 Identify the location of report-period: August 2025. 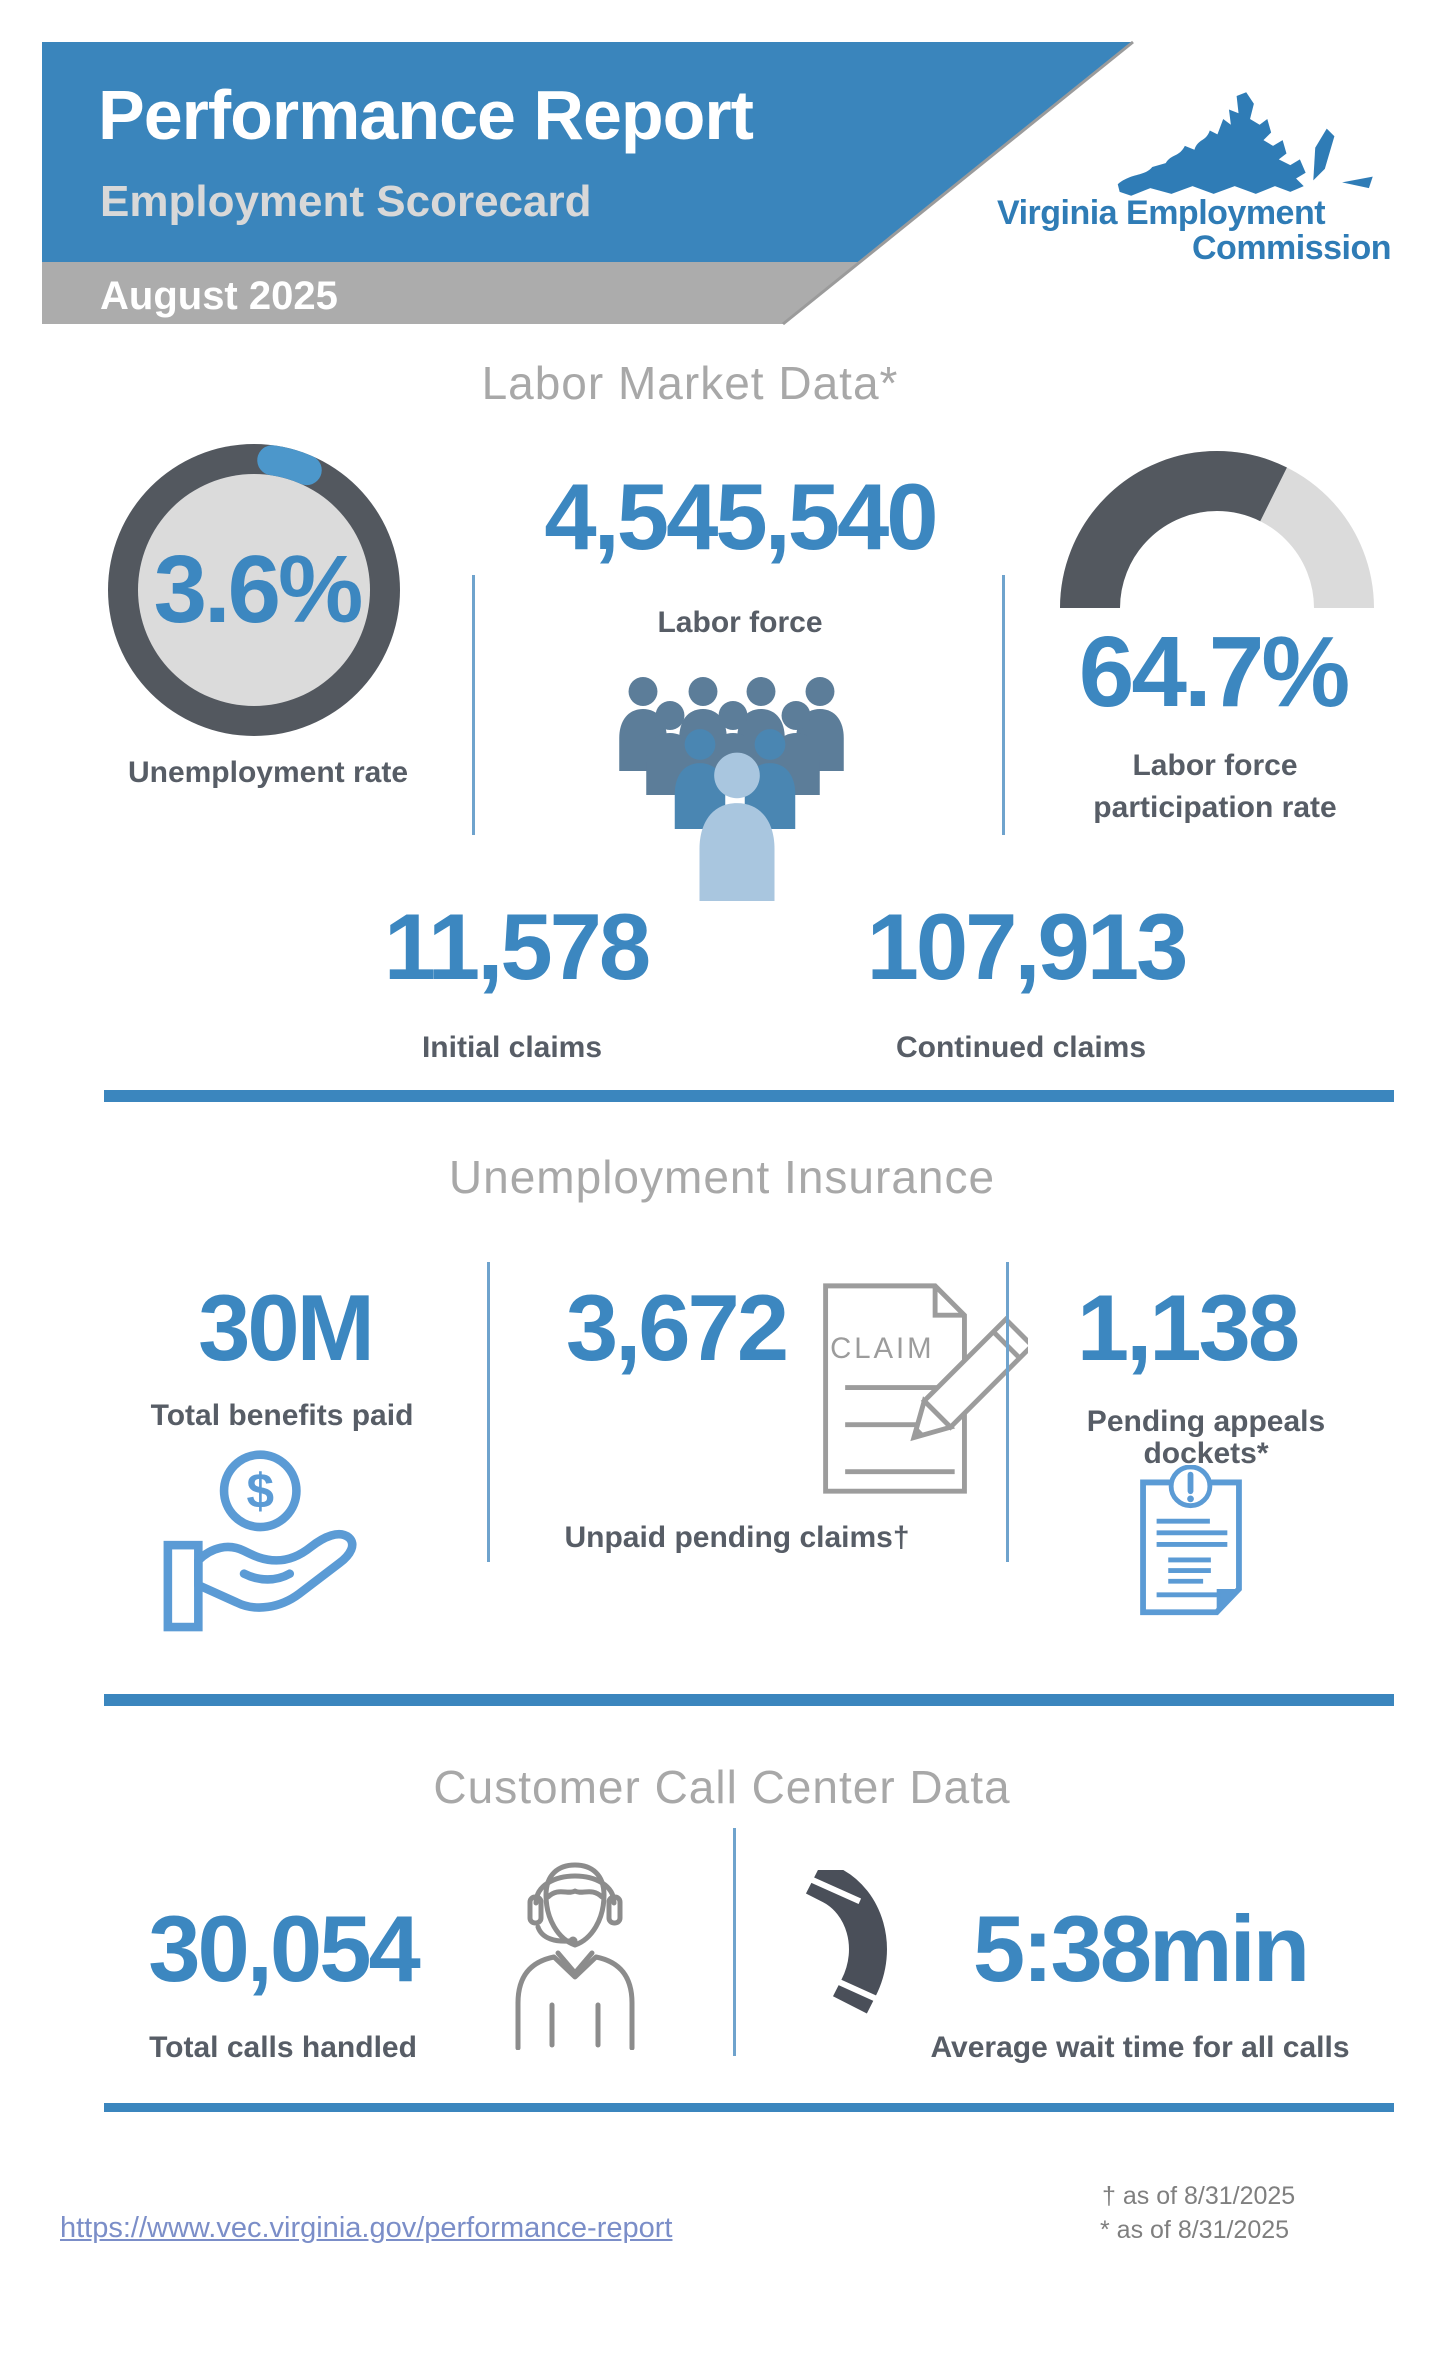
(219, 296).